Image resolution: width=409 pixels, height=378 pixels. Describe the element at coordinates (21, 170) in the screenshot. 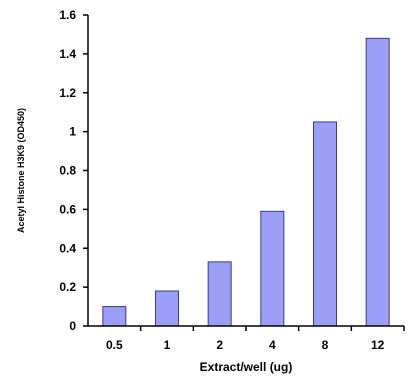

I see `y-axis-label: Acetyl Histone H3K9 (OD450)` at that location.